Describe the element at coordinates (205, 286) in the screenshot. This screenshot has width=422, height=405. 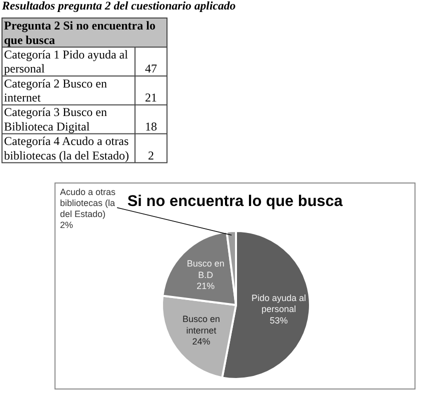
I see `data-label: 21%` at that location.